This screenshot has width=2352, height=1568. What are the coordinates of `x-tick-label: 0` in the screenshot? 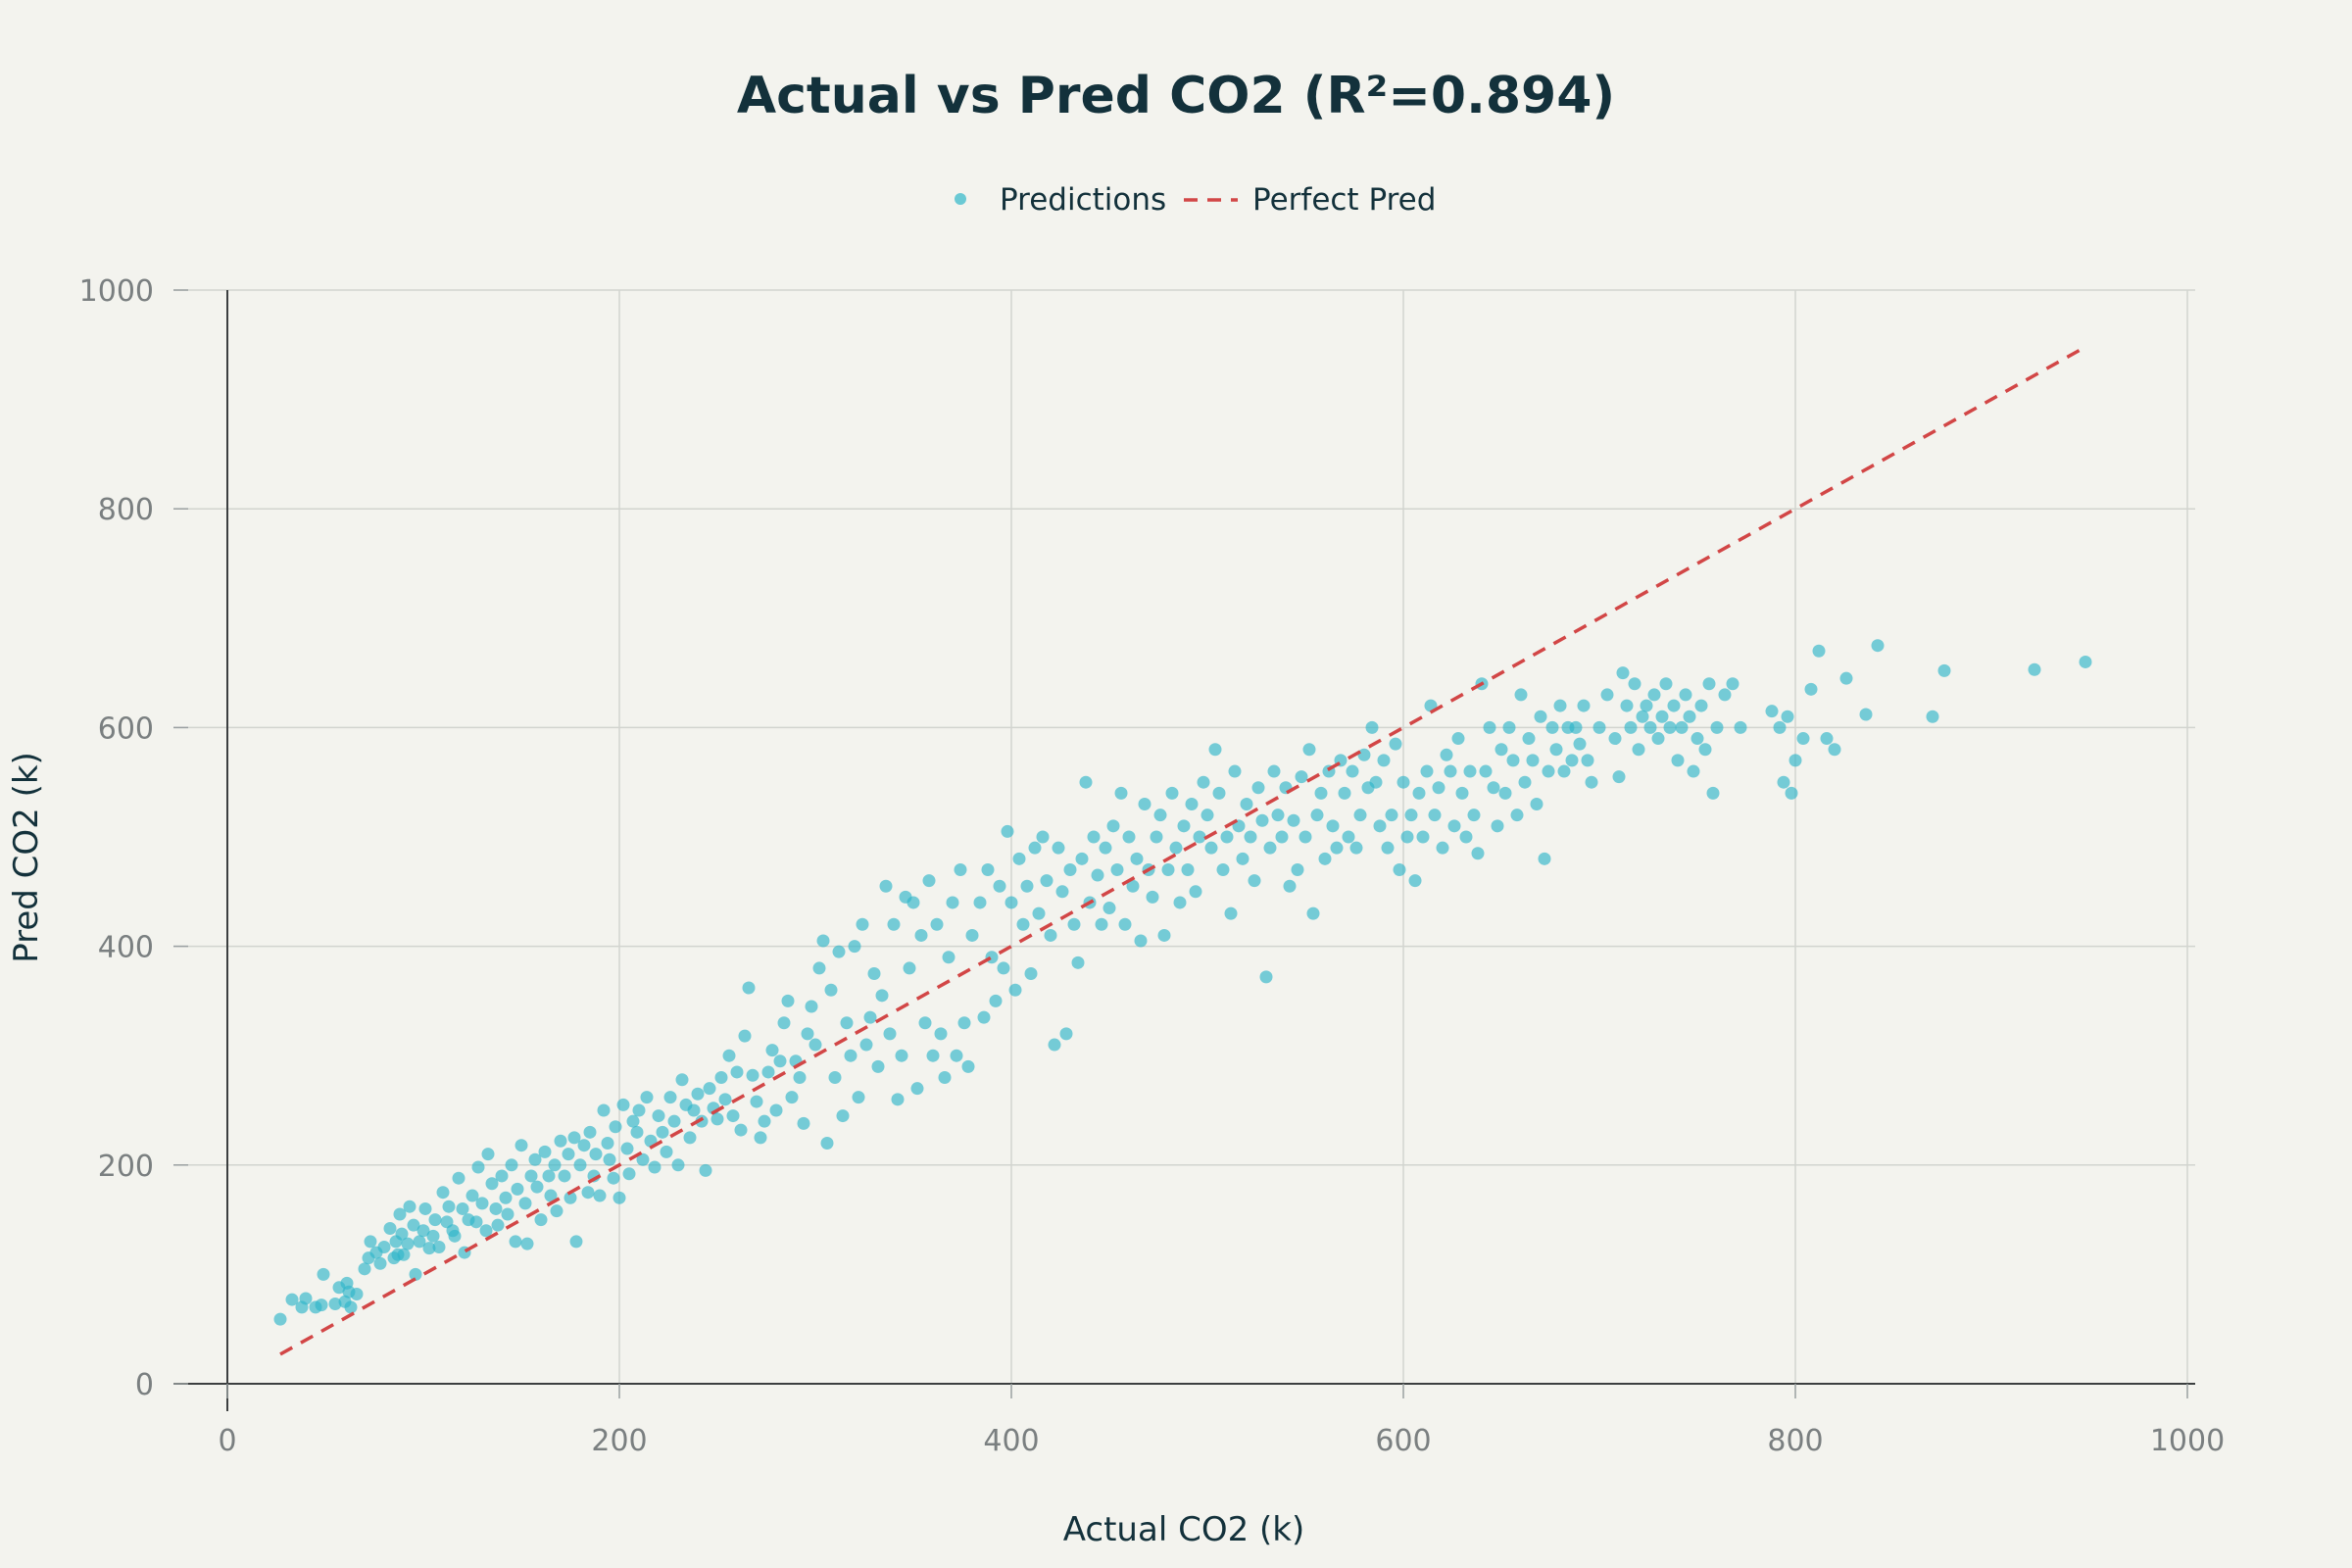 It's located at (227, 1441).